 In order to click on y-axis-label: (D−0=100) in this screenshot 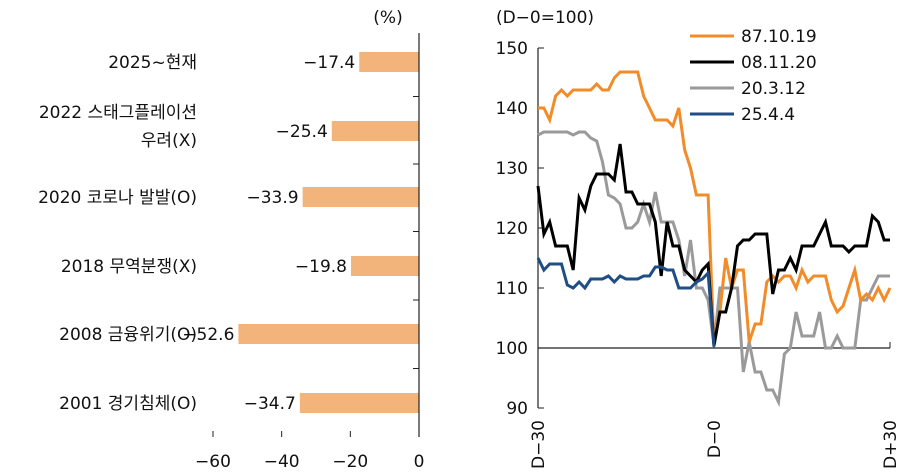, I will do `click(545, 18)`.